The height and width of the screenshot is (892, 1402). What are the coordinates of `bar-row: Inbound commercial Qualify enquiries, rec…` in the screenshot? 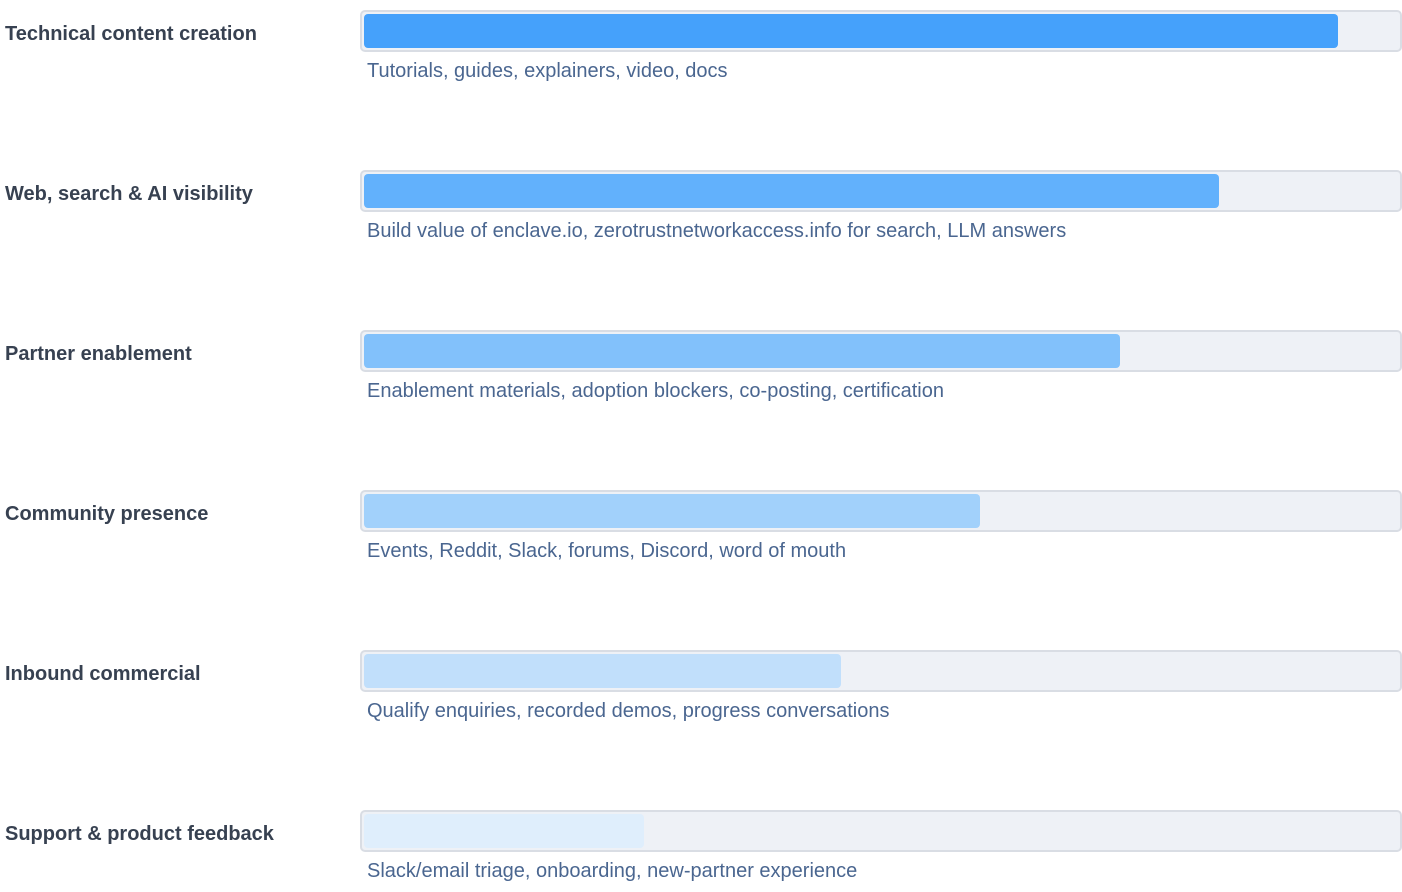 It's located at (701, 690).